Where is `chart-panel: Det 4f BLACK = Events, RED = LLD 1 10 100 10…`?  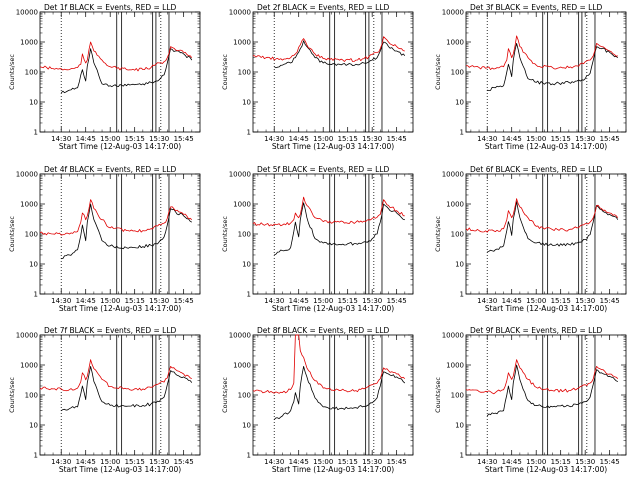
chart-panel: Det 4f BLACK = Events, RED = LLD 1 10 100 10… is located at coordinates (104, 239).